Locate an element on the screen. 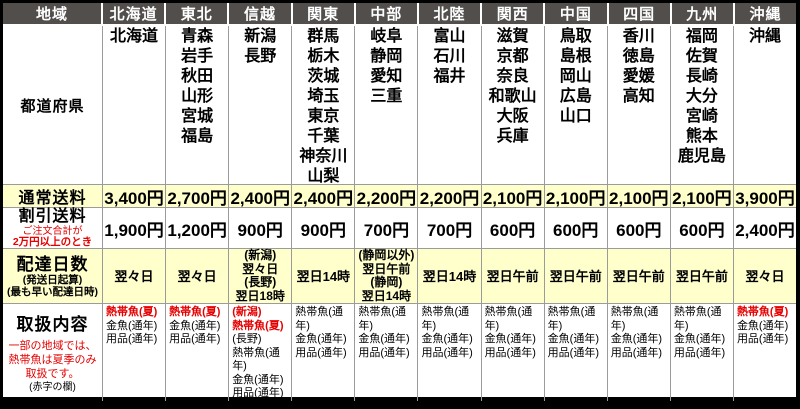 Image resolution: width=800 pixels, height=409 pixels. discount-fee-cell: 900円 is located at coordinates (261, 228).